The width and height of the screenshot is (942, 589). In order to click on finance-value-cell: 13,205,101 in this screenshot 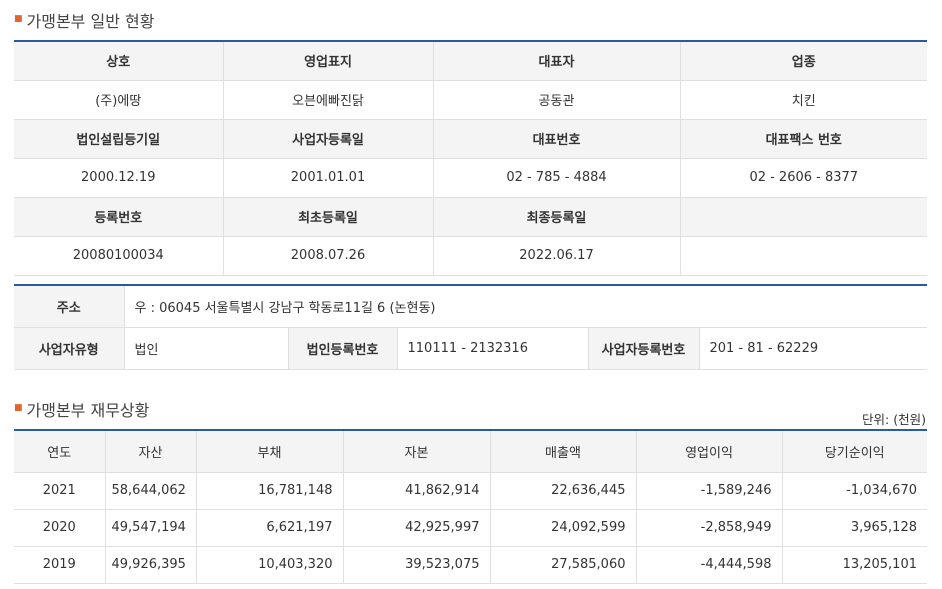, I will do `click(854, 565)`.